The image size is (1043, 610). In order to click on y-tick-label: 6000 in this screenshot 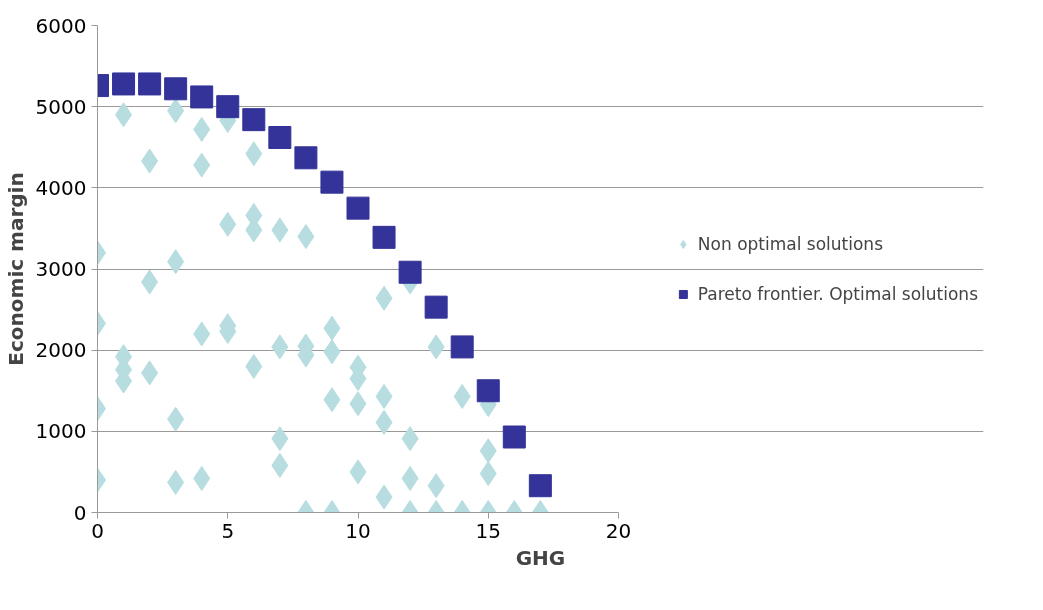, I will do `click(61, 25)`.